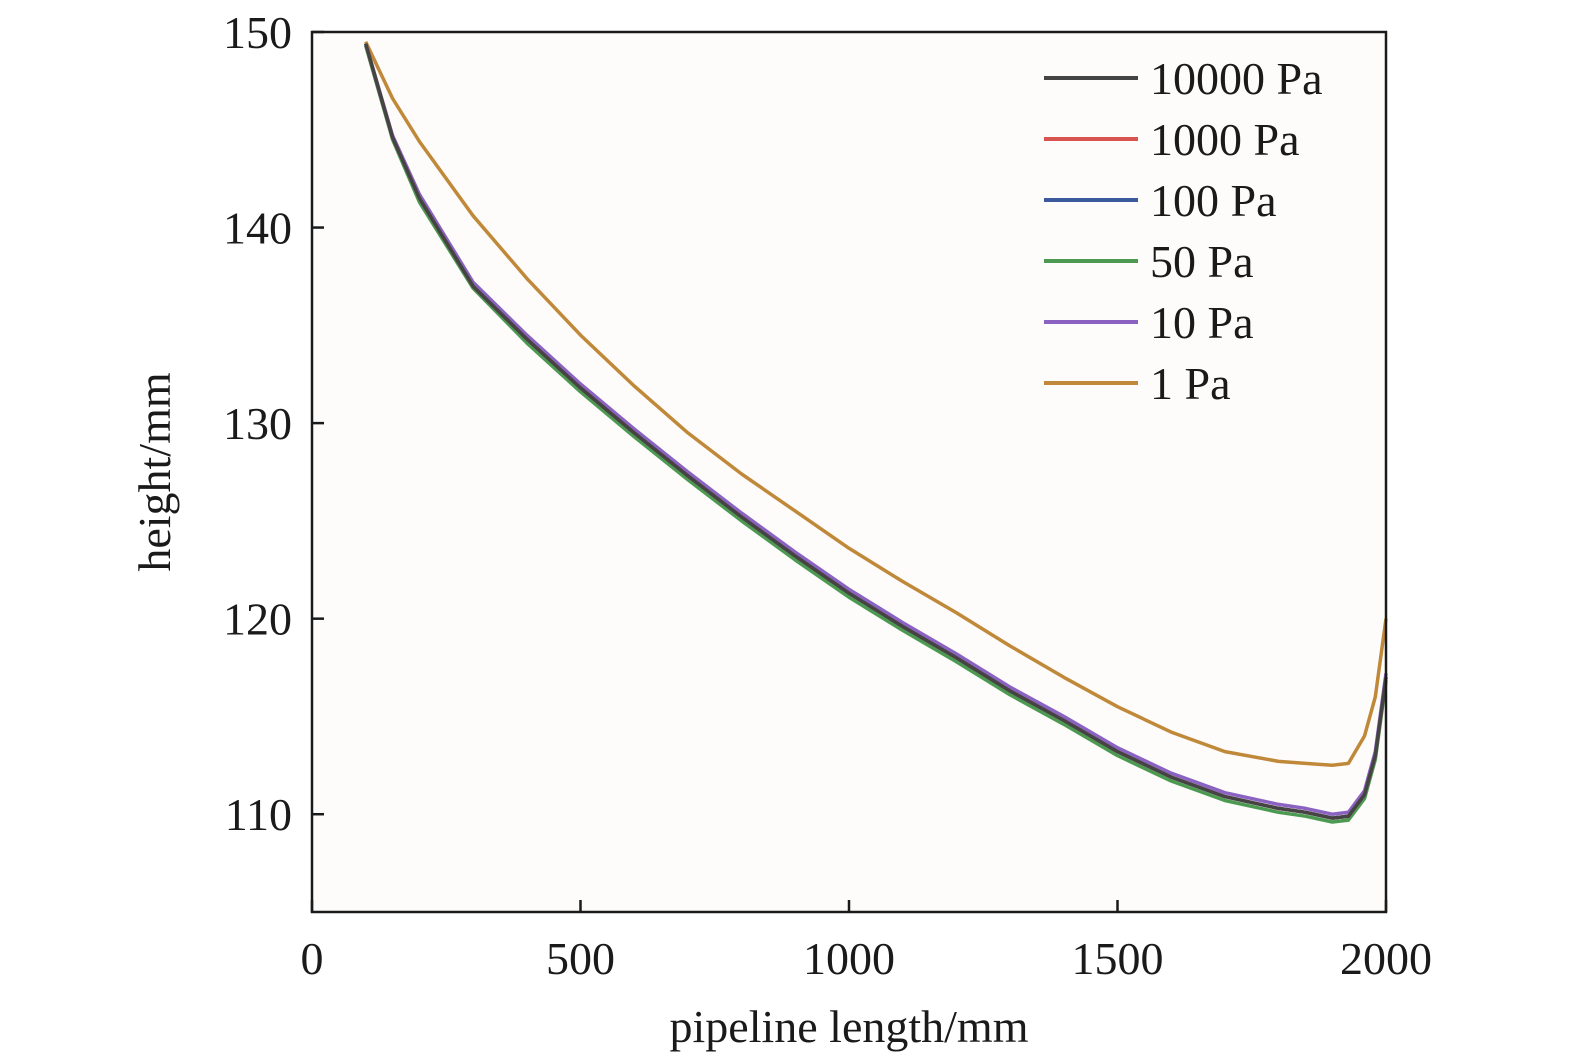  Describe the element at coordinates (1190, 383) in the screenshot. I see `legend-label: 1 Pa` at that location.